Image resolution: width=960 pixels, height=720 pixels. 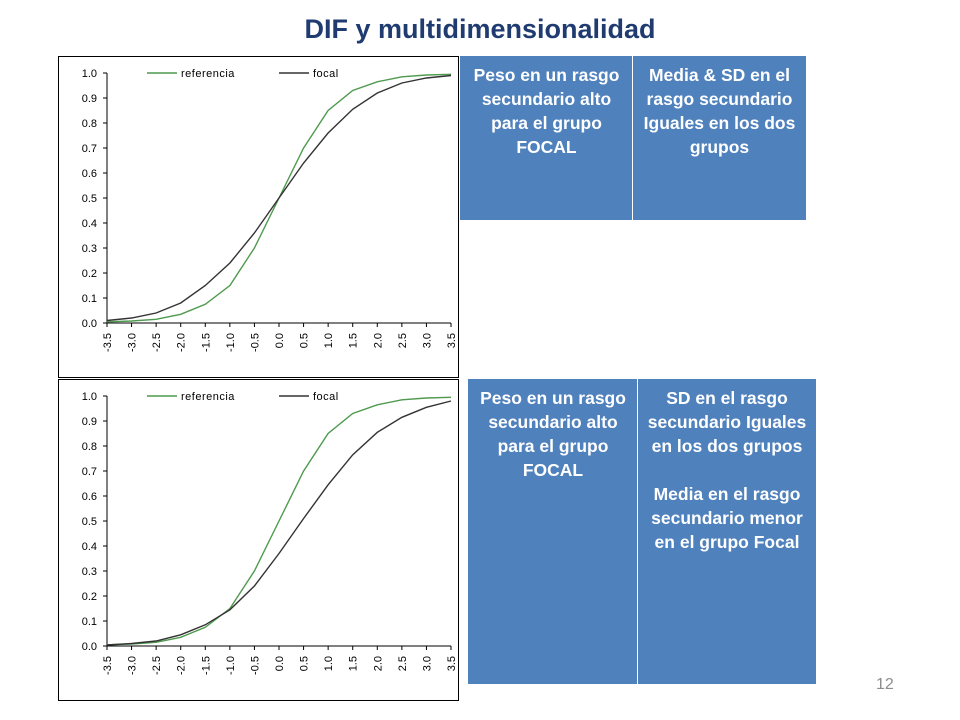 What do you see at coordinates (480, 29) in the screenshot?
I see `slide-title: DIF y multidimensionalidad` at bounding box center [480, 29].